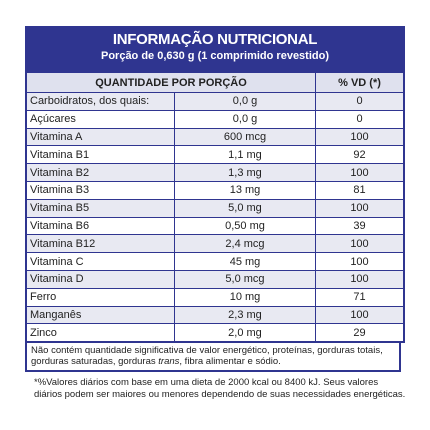 The image size is (430, 430). I want to click on amount: 5,0 mcg, so click(245, 279).